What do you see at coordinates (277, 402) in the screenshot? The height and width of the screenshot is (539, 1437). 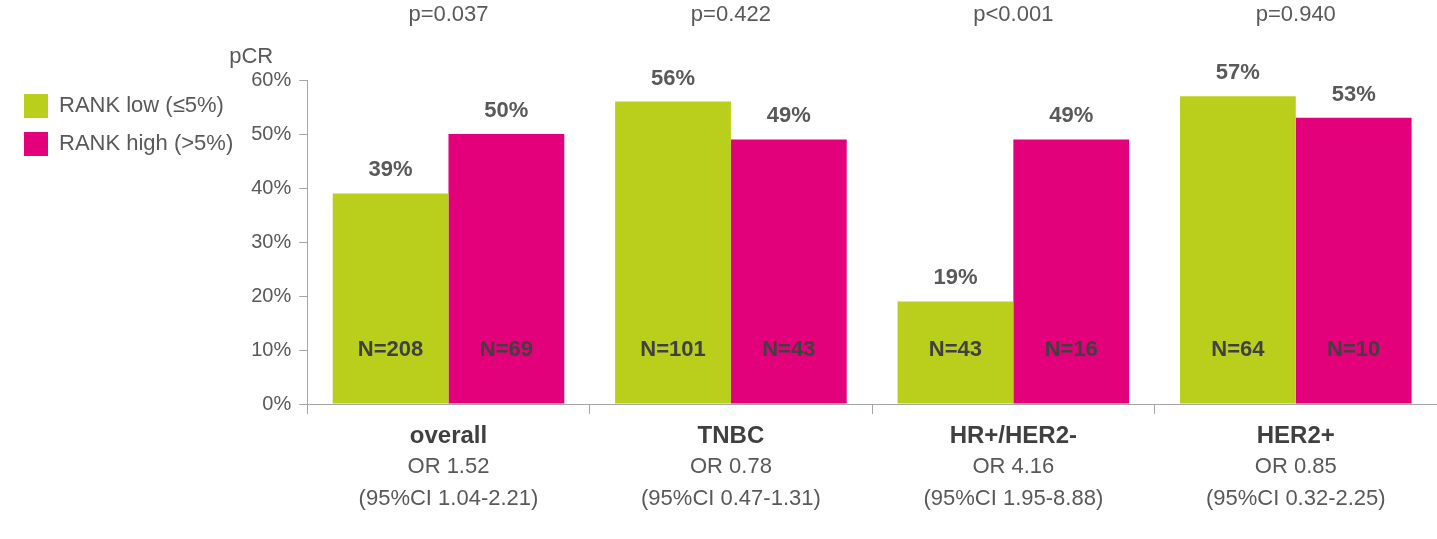 I see `y-tick-label: 0%` at bounding box center [277, 402].